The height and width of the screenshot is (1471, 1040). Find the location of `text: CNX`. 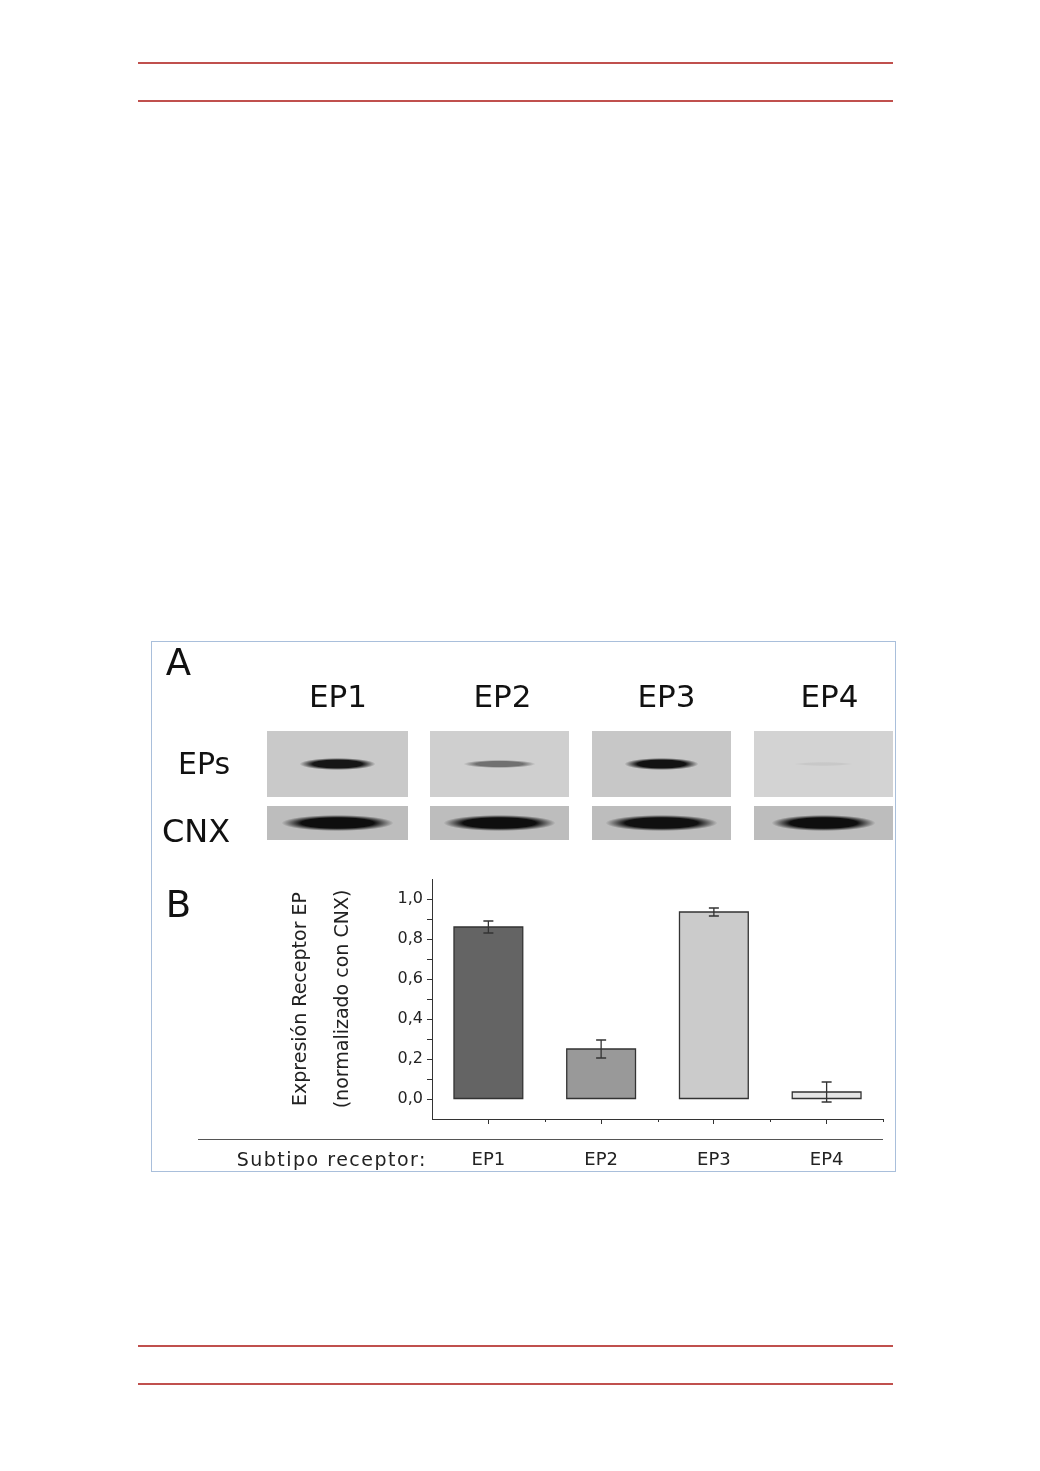

text: CNX is located at coordinates (196, 831).